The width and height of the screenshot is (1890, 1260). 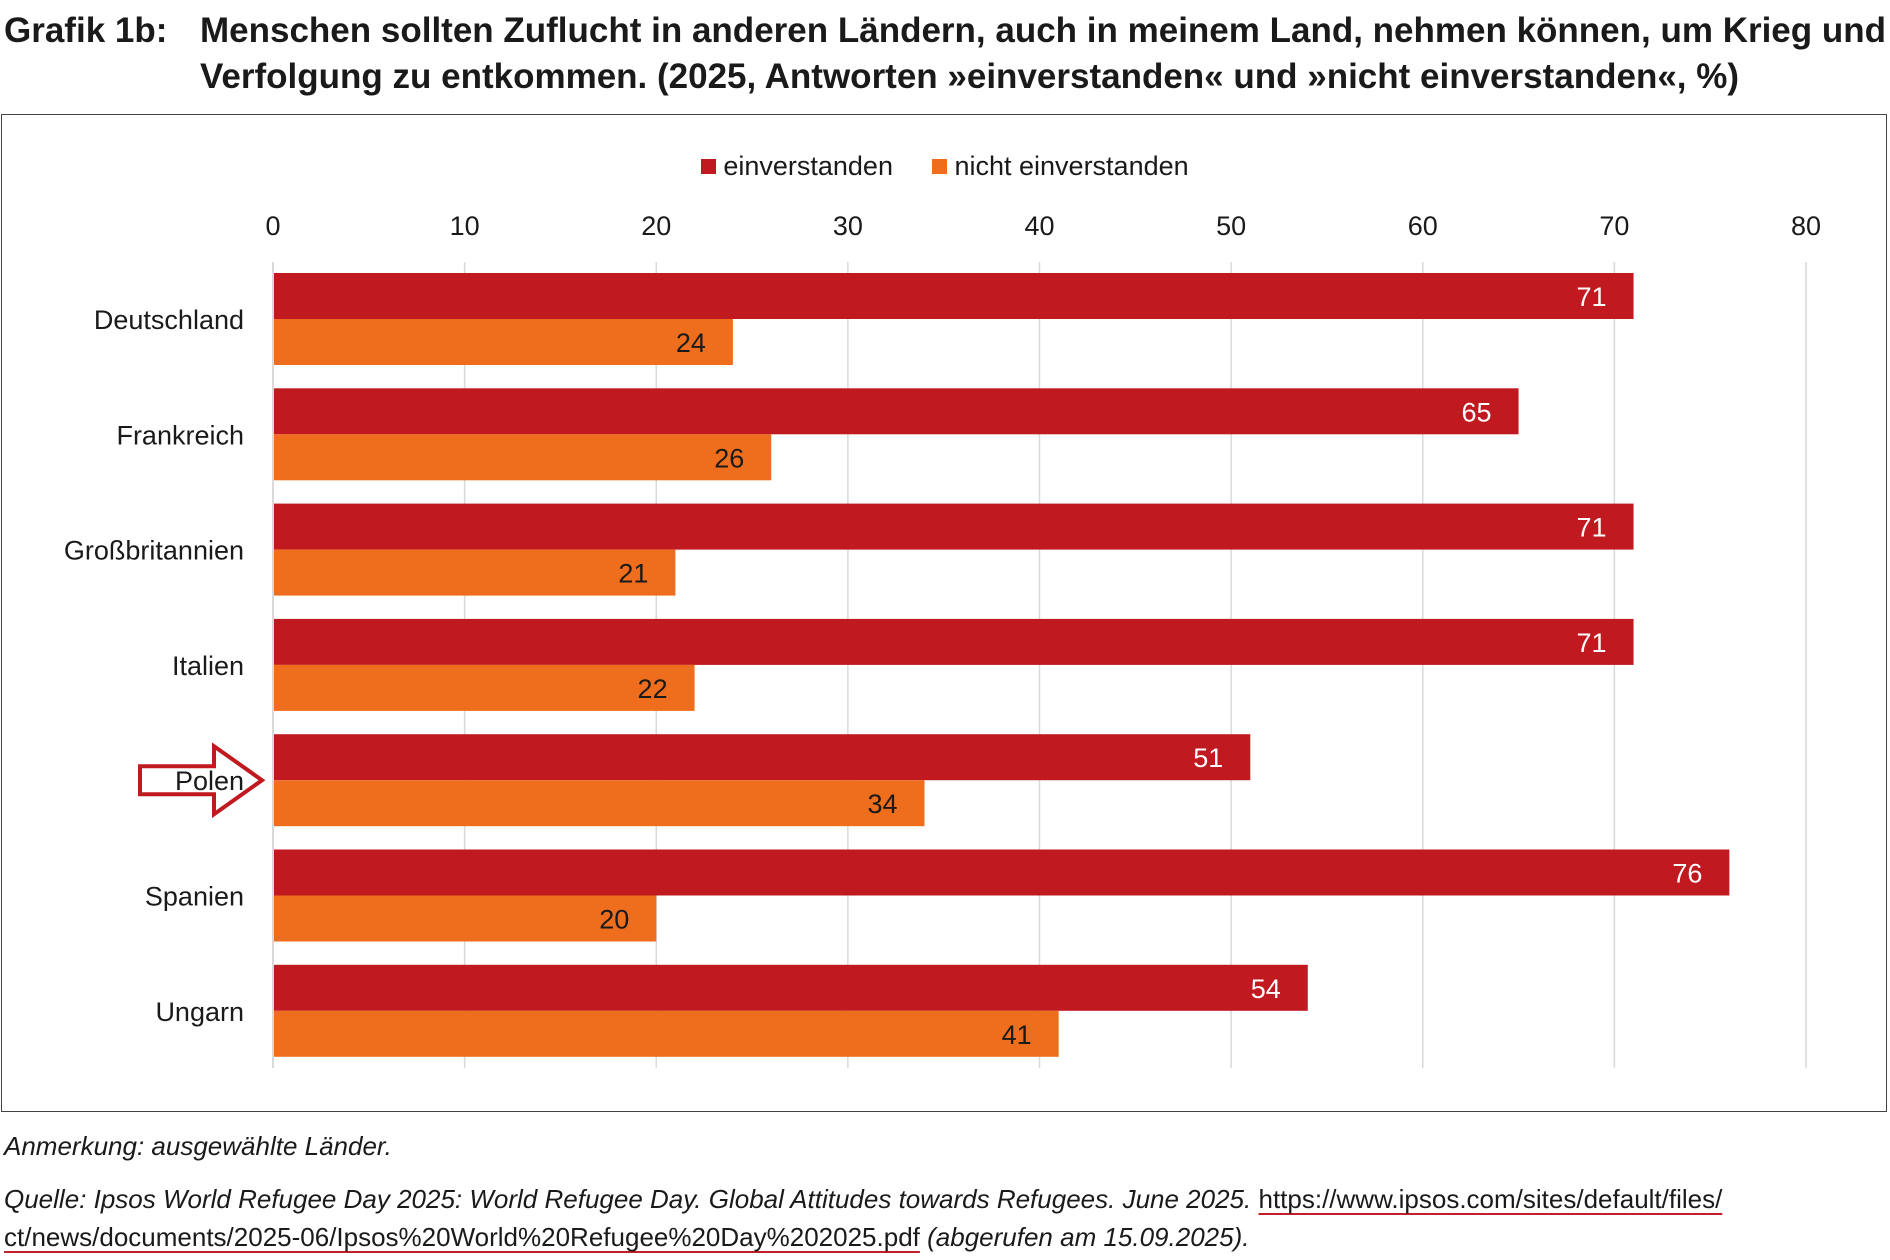 I want to click on note: Anmerkung: ausgewählte Länder., so click(x=198, y=1146).